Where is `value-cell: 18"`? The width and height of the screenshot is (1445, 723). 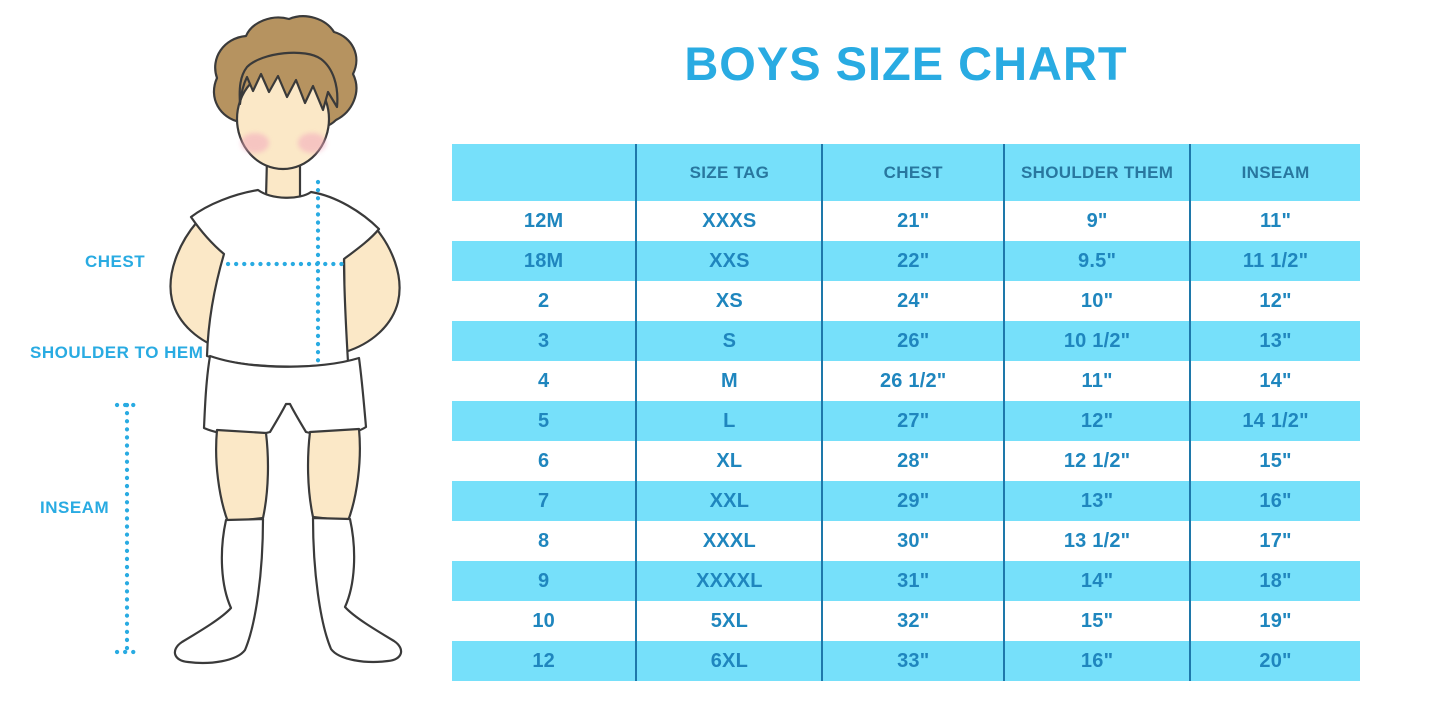
value-cell: 18" is located at coordinates (1274, 581).